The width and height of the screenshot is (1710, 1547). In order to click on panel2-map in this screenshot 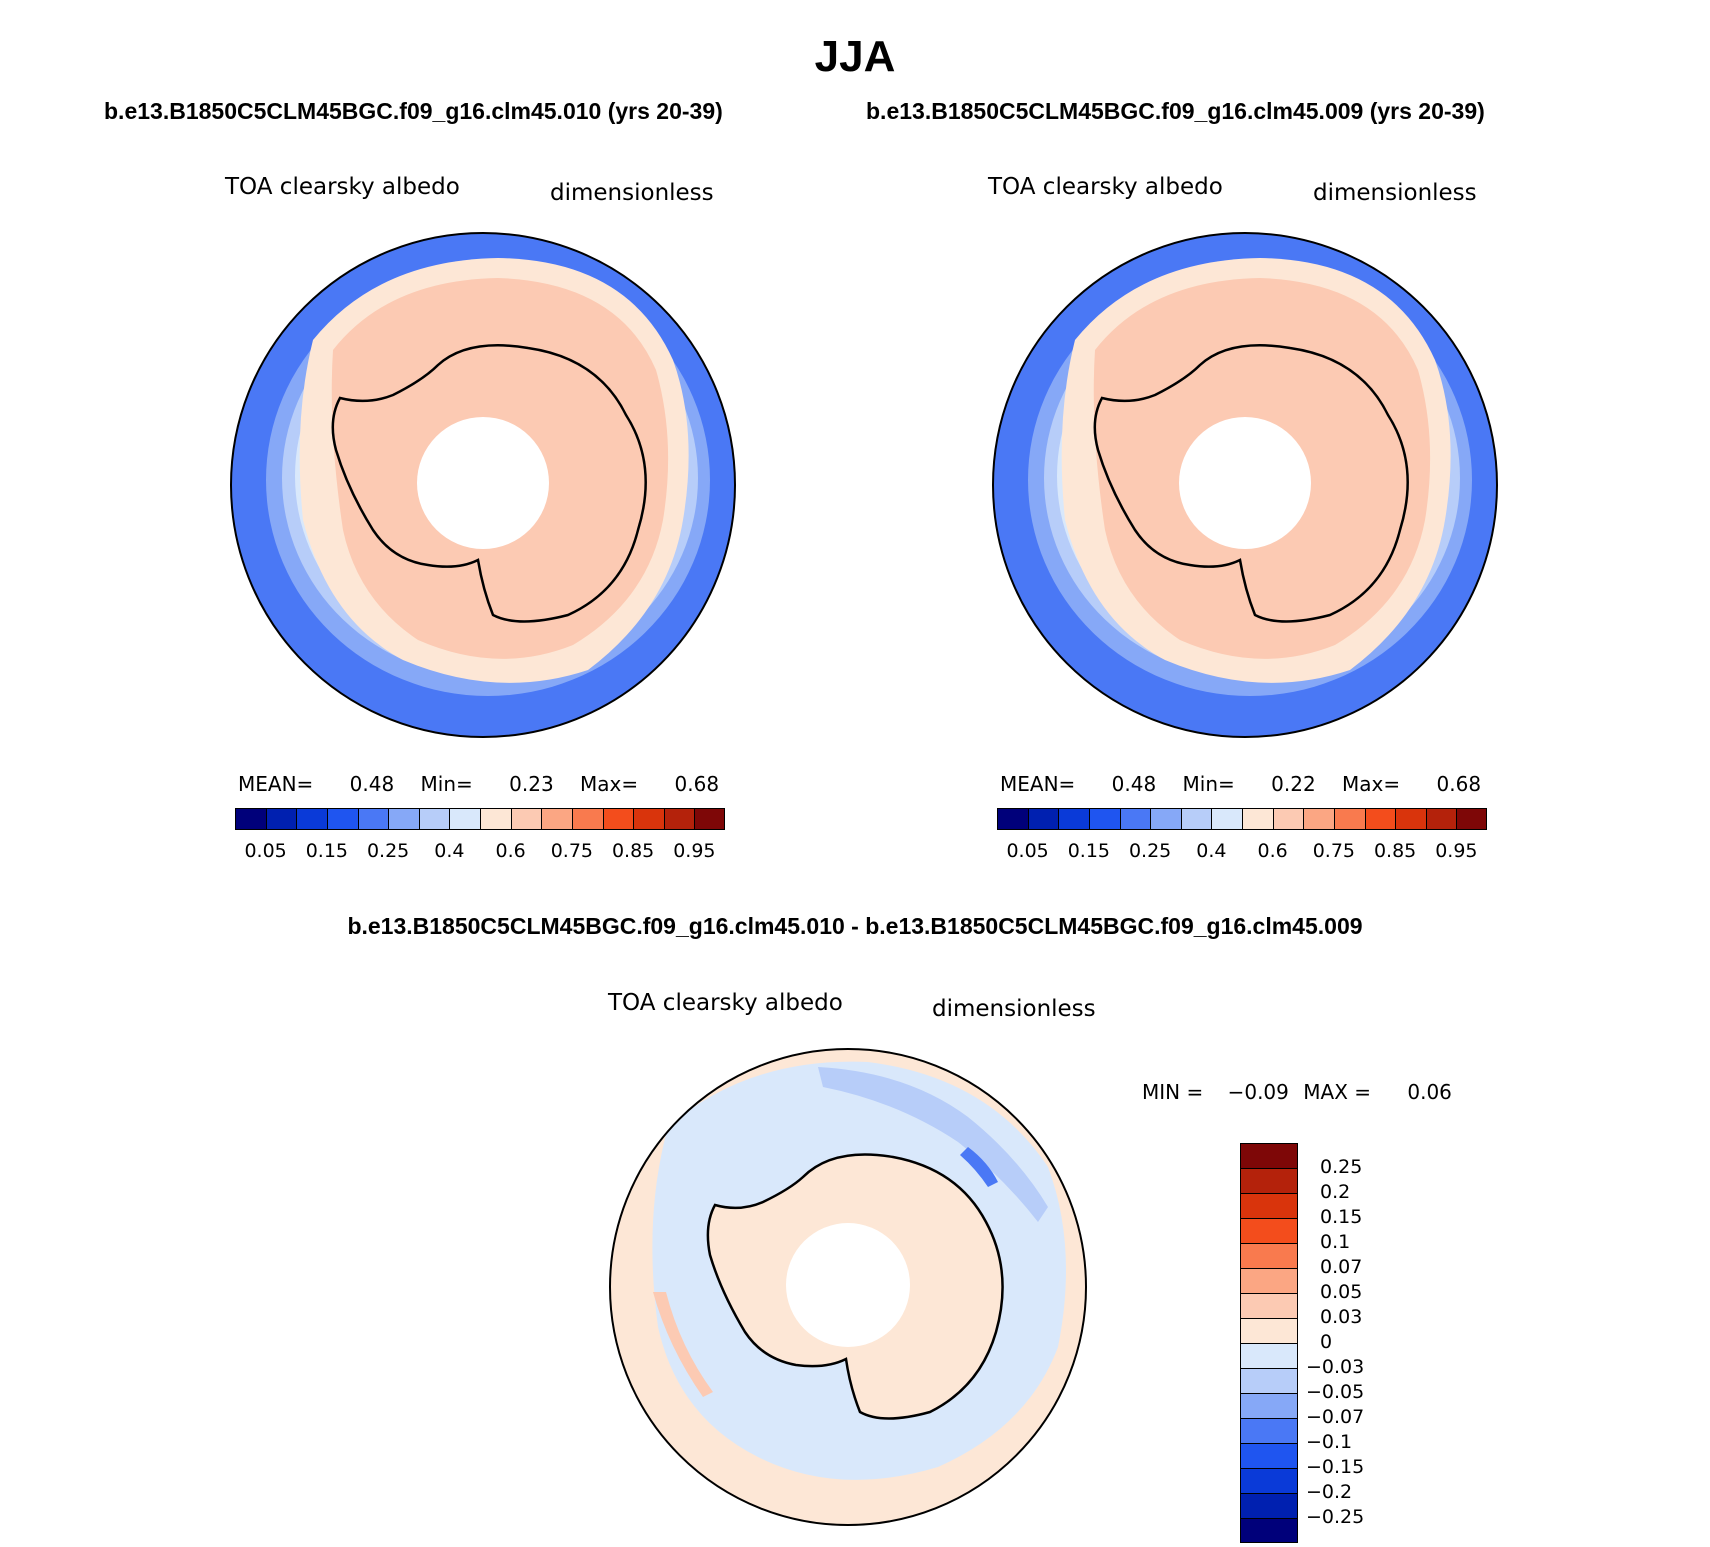, I will do `click(1245, 485)`.